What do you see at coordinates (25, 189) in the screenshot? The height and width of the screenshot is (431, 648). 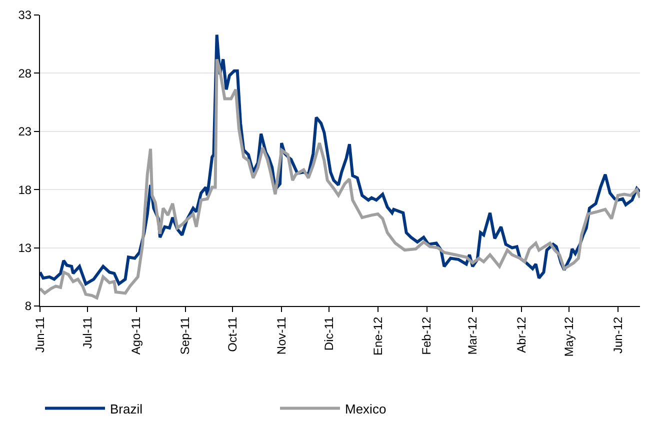 I see `y-tick-label: 18` at bounding box center [25, 189].